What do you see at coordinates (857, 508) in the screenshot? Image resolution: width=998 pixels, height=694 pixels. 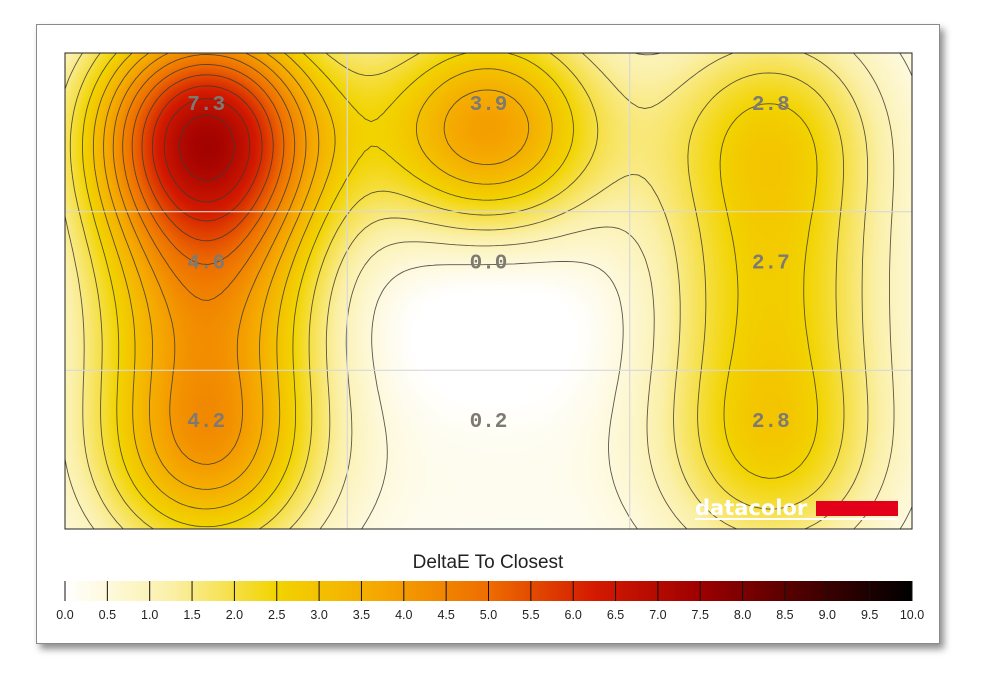 I see `logo-bar` at bounding box center [857, 508].